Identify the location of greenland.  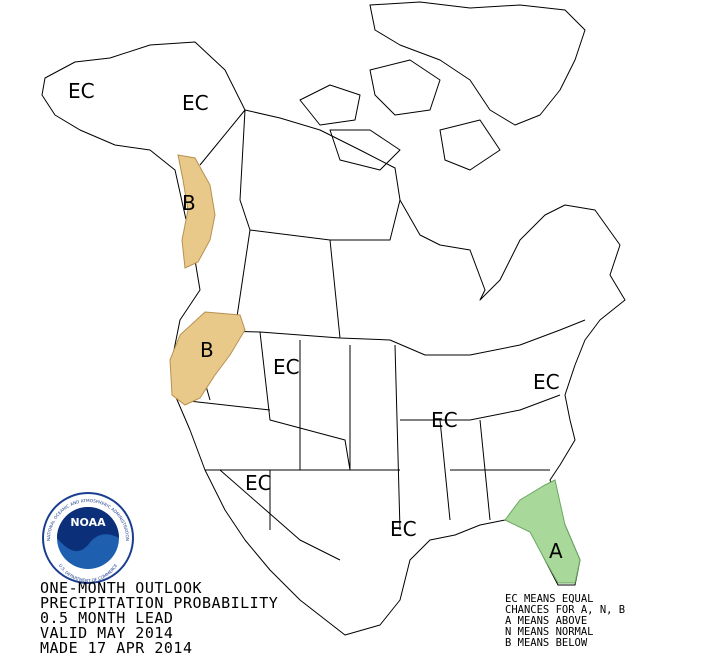
(477, 63).